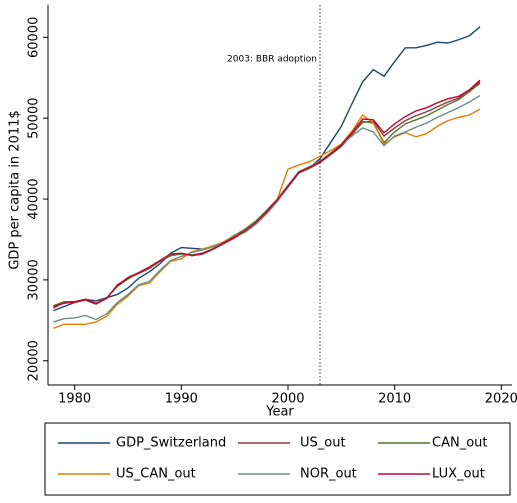 This screenshot has height=503, width=517. I want to click on x-tick-label: 1980, so click(74, 399).